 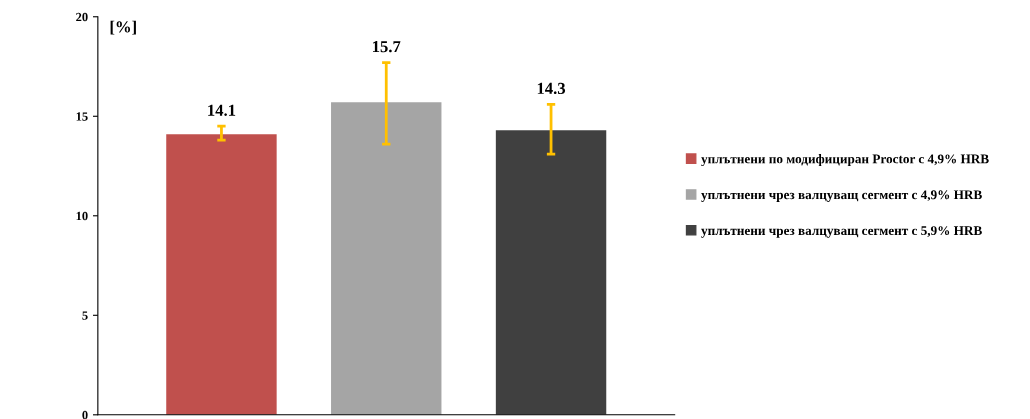 What do you see at coordinates (551, 88) in the screenshot?
I see `data-label: 14.3` at bounding box center [551, 88].